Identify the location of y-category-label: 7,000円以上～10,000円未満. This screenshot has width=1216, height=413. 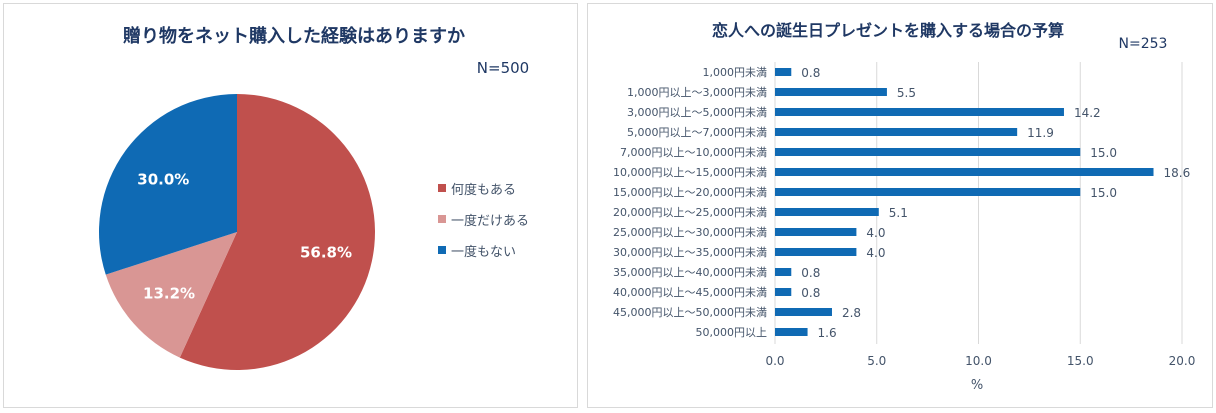
(693, 152).